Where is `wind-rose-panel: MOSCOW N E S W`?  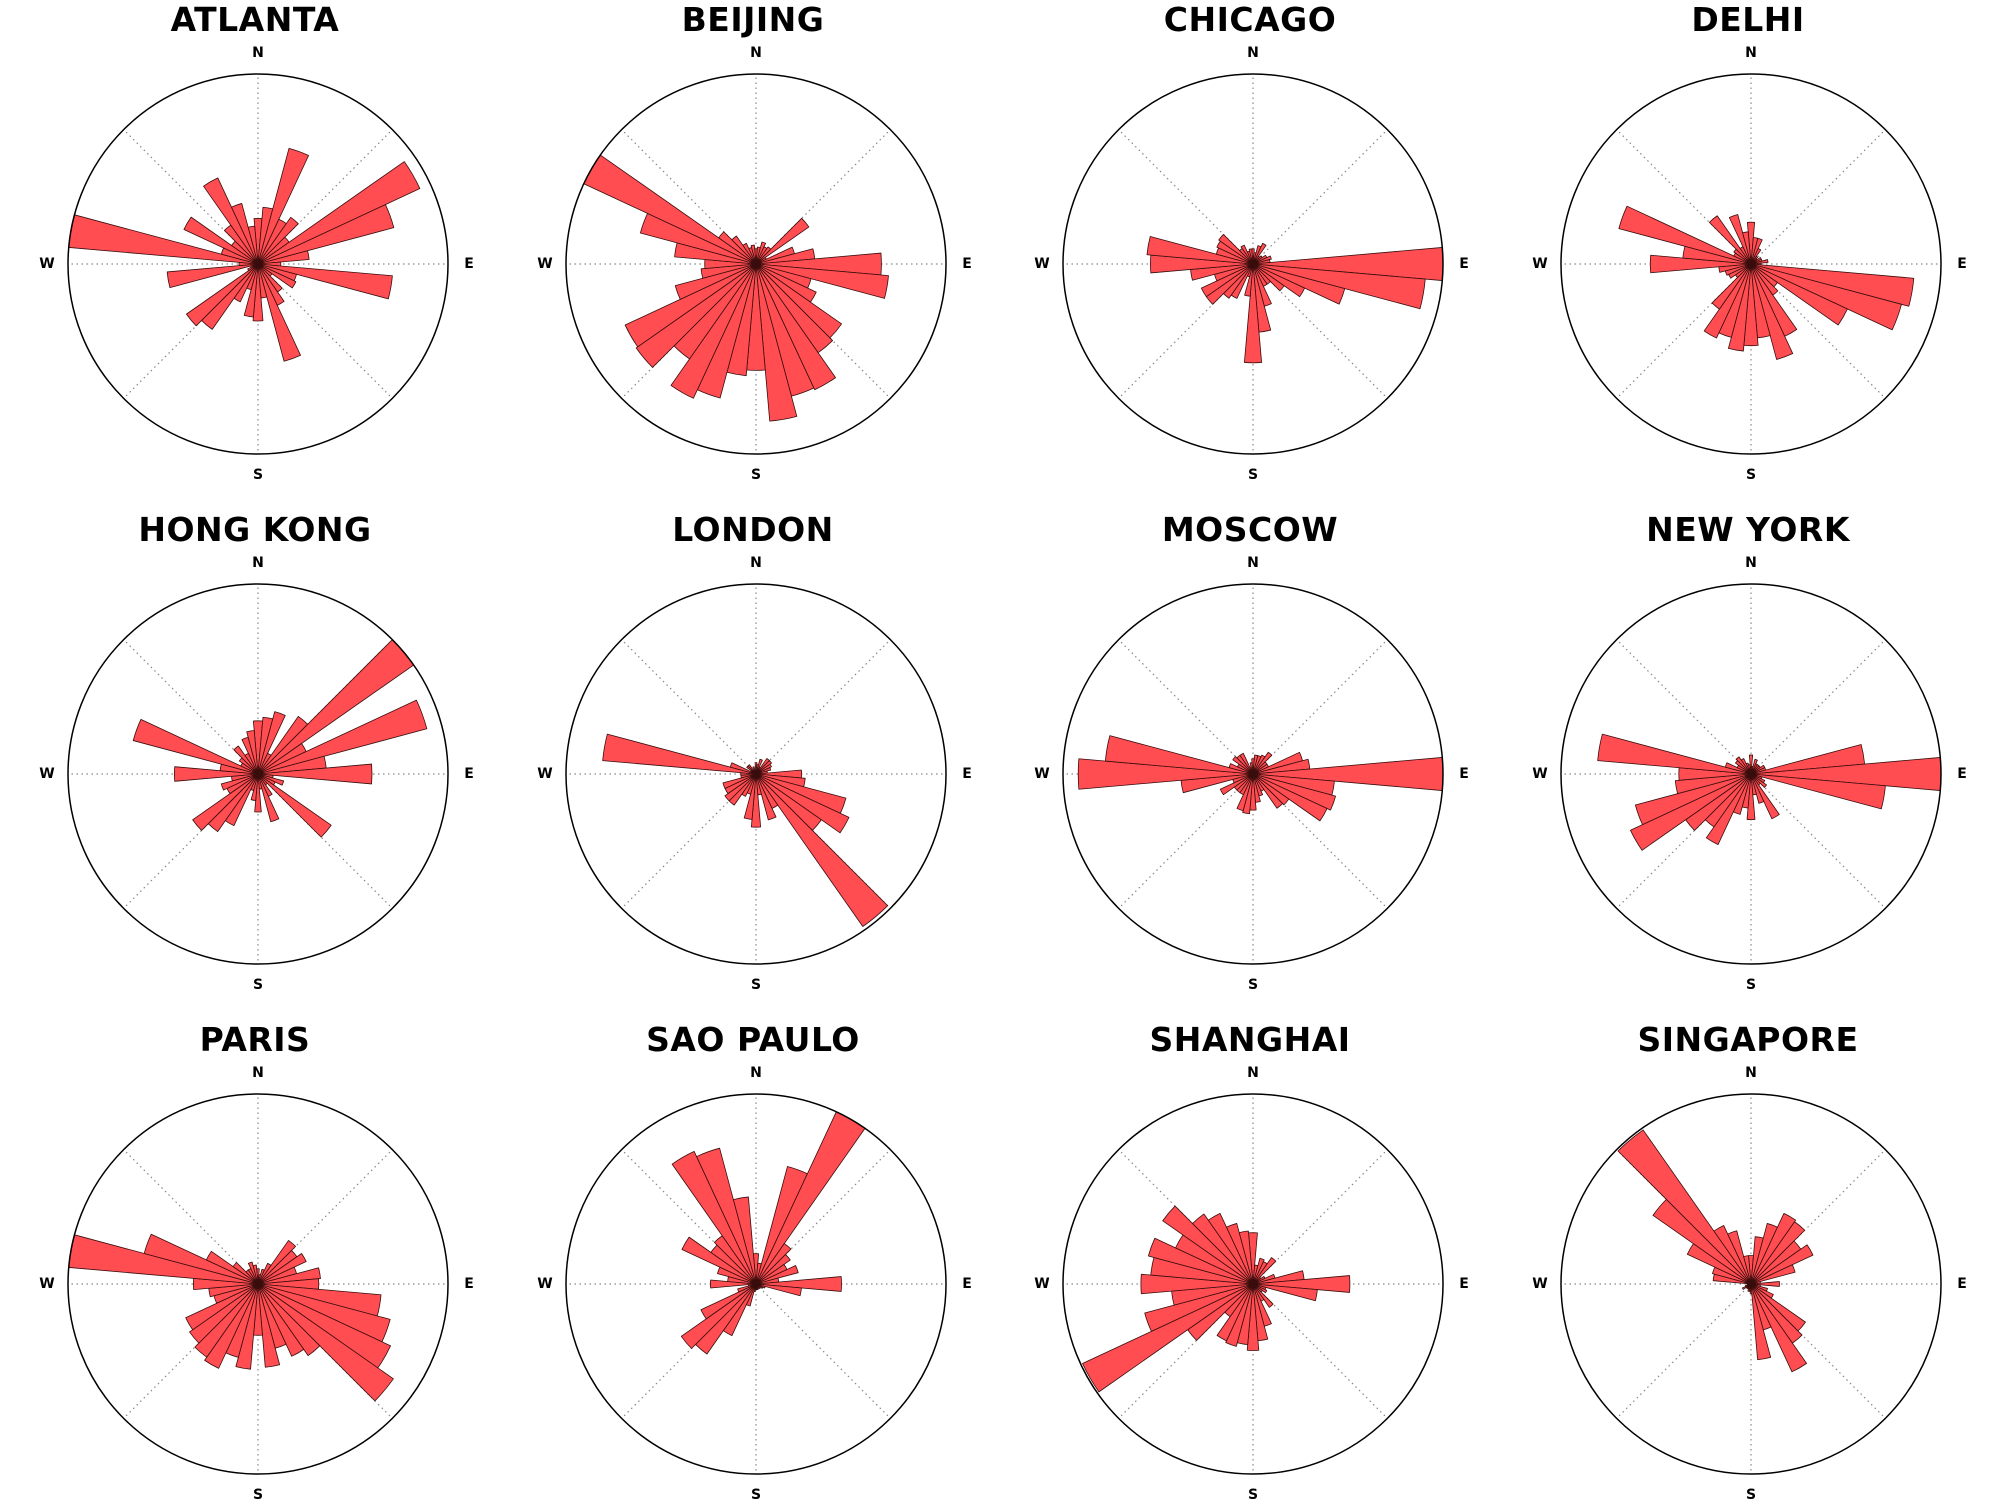
wind-rose-panel: MOSCOW N E S W is located at coordinates (1250, 755).